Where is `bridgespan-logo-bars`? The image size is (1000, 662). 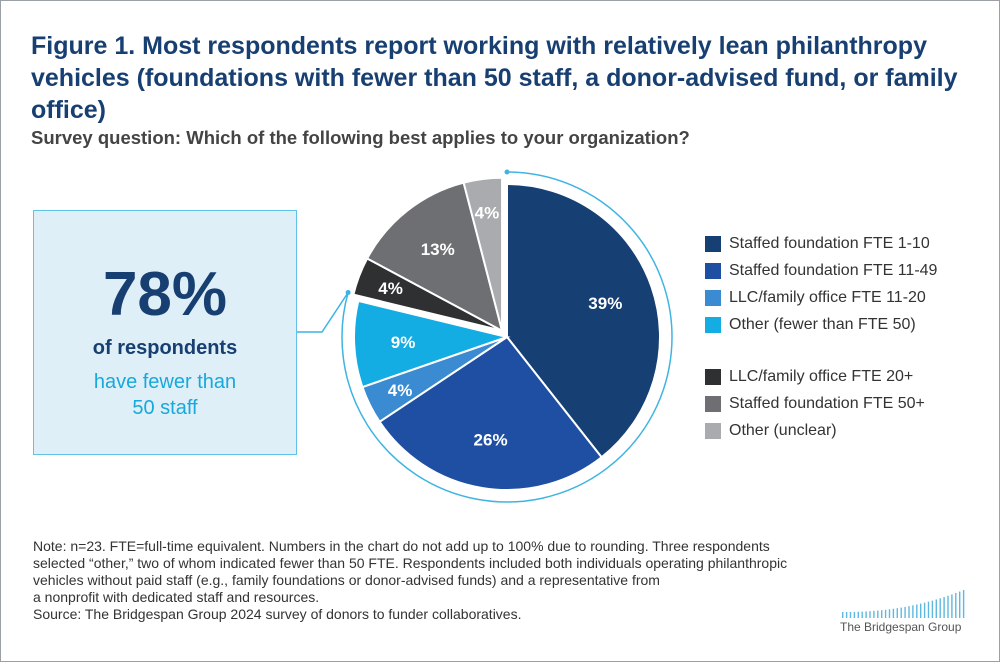 bridgespan-logo-bars is located at coordinates (903, 604).